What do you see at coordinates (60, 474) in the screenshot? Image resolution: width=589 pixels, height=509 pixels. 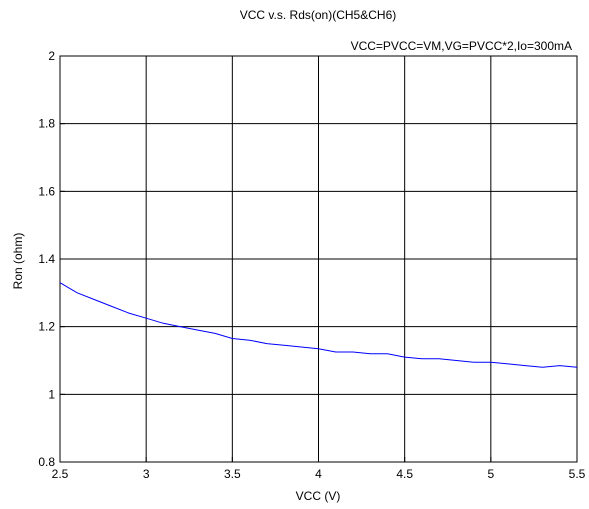 I see `x-tick-label: 2.5` at bounding box center [60, 474].